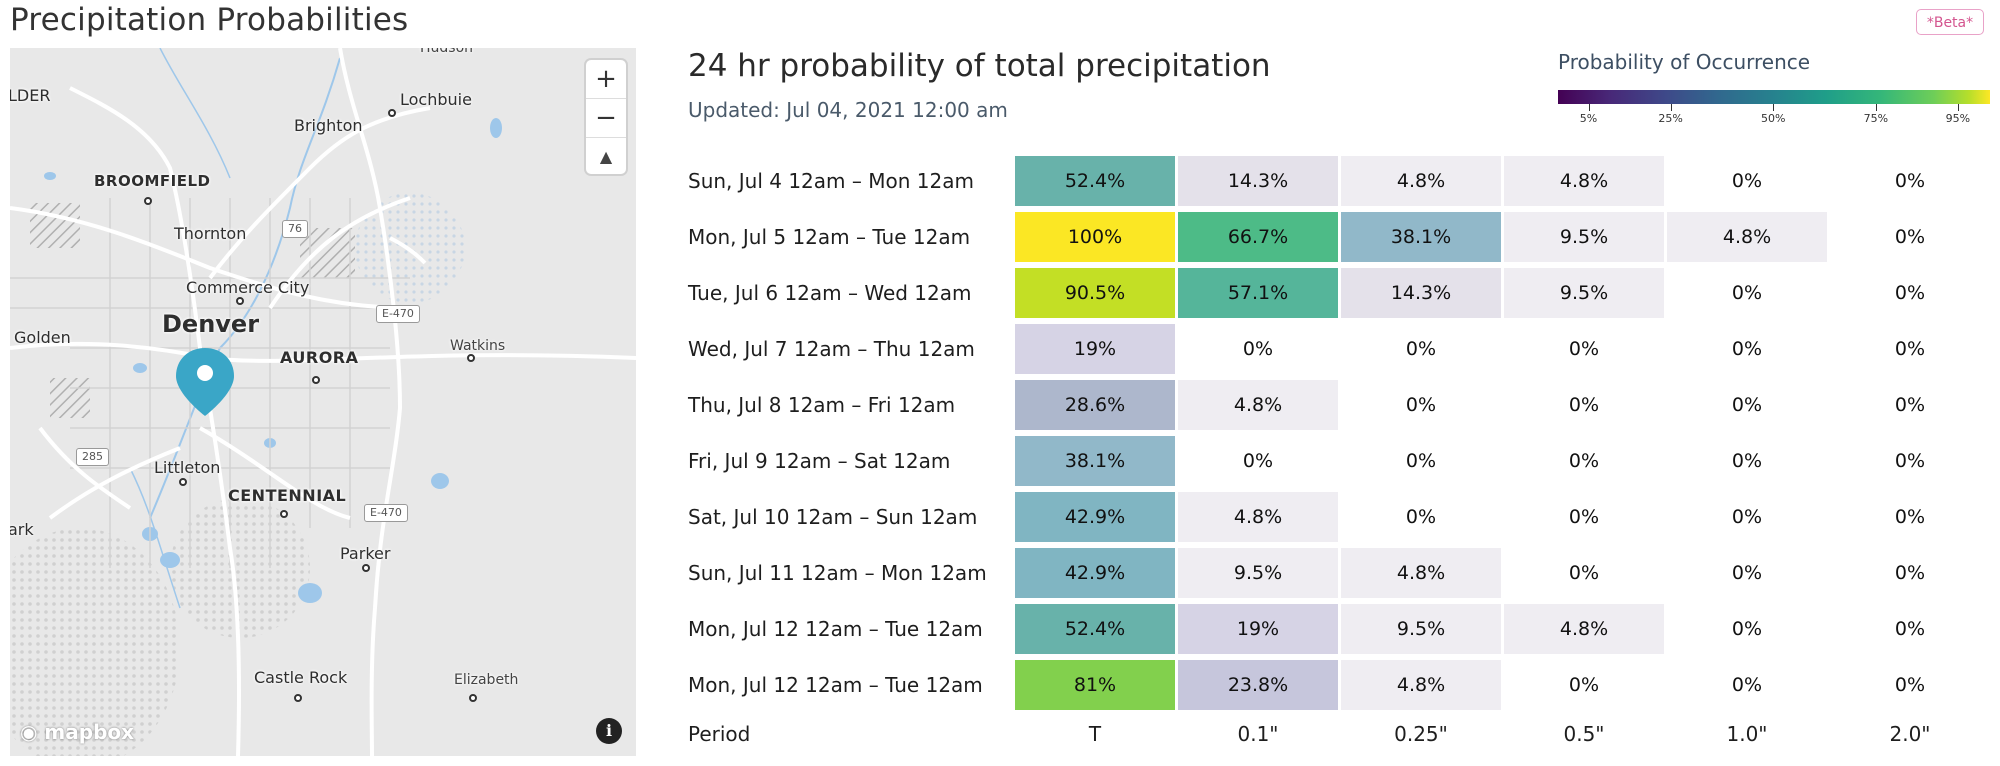 The height and width of the screenshot is (766, 2000). What do you see at coordinates (1773, 118) in the screenshot?
I see `legend-tick-label: 50%` at bounding box center [1773, 118].